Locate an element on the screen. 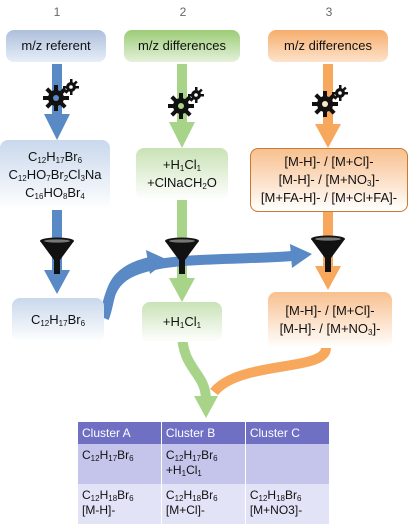 This screenshot has width=415, height=531. table-cell: C12H18Br6 [M+NO3]- is located at coordinates (288, 504).